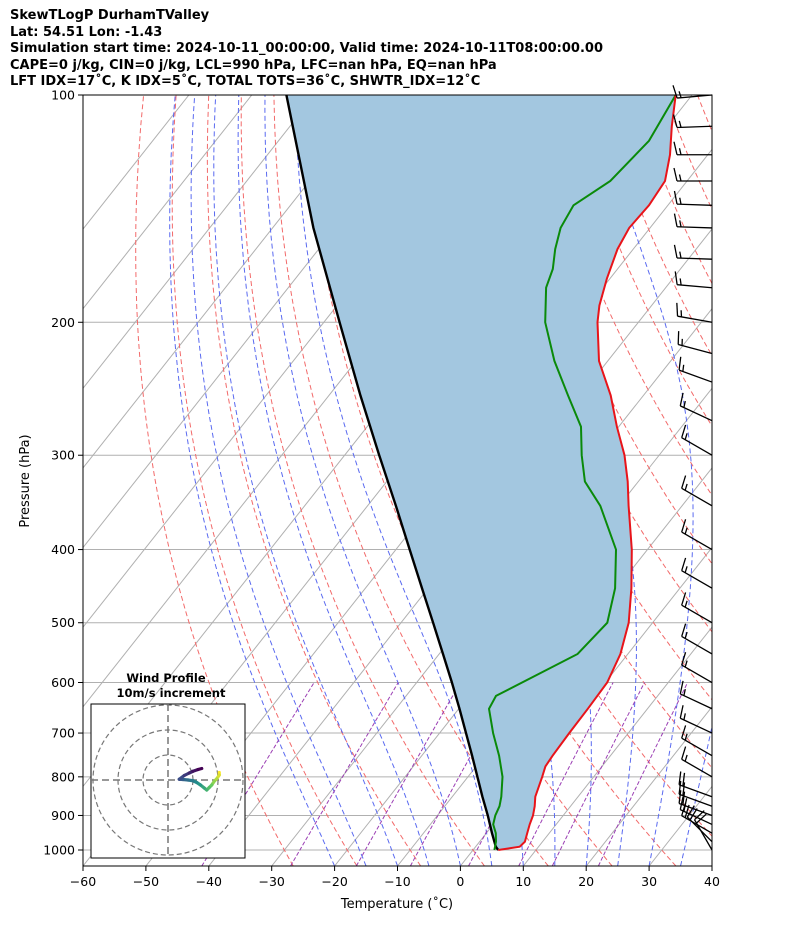 Image resolution: width=794 pixels, height=937 pixels. What do you see at coordinates (397, 881) in the screenshot?
I see `x-tick-label: −10` at bounding box center [397, 881].